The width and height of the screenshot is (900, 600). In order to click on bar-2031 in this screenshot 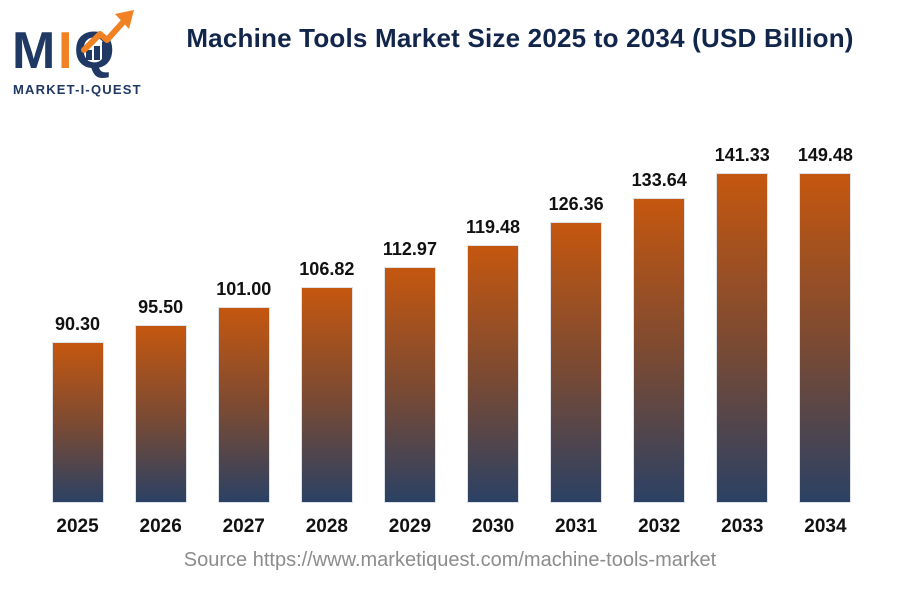, I will do `click(576, 362)`.